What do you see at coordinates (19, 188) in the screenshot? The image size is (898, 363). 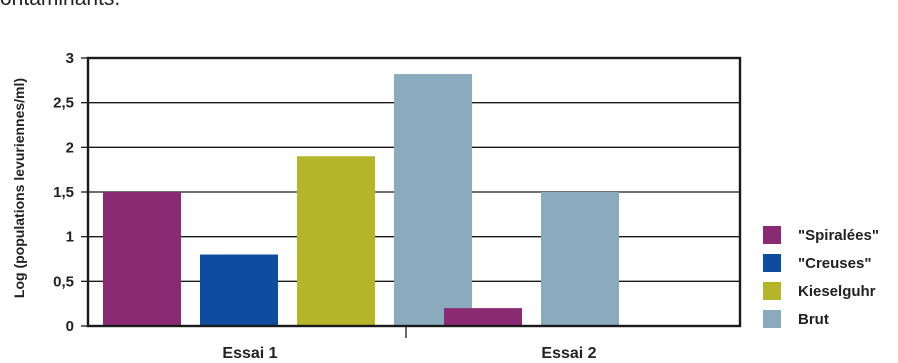 I see `y-axis-title: Log (populations levuriennes/ml)` at bounding box center [19, 188].